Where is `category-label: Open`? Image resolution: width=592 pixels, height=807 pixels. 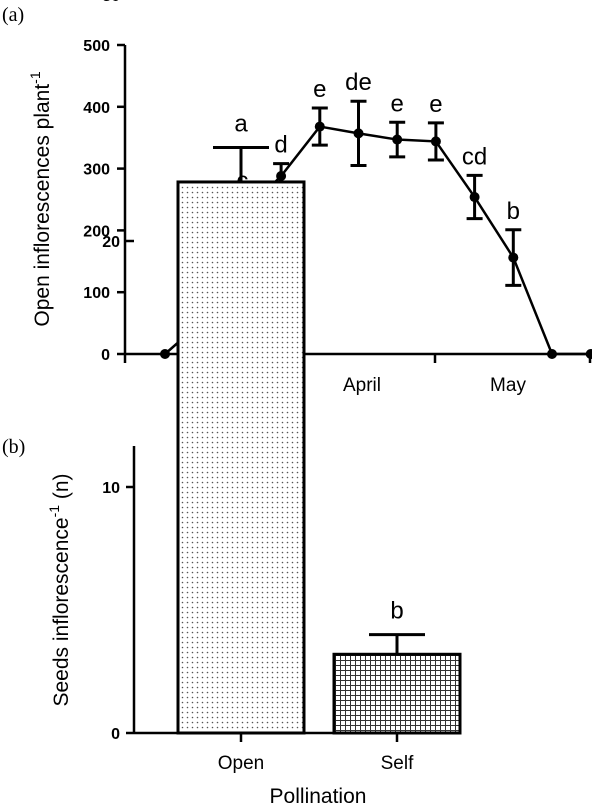 category-label: Open is located at coordinates (241, 763).